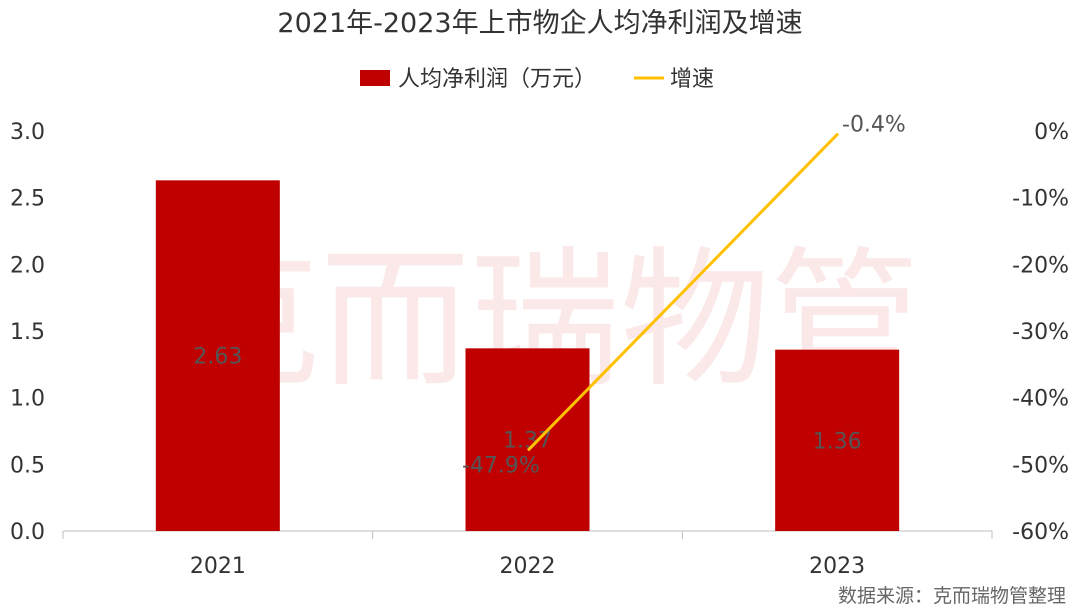 Image resolution: width=1080 pixels, height=614 pixels. Describe the element at coordinates (1040, 265) in the screenshot. I see `right-axis-tick-label: -20%` at that location.